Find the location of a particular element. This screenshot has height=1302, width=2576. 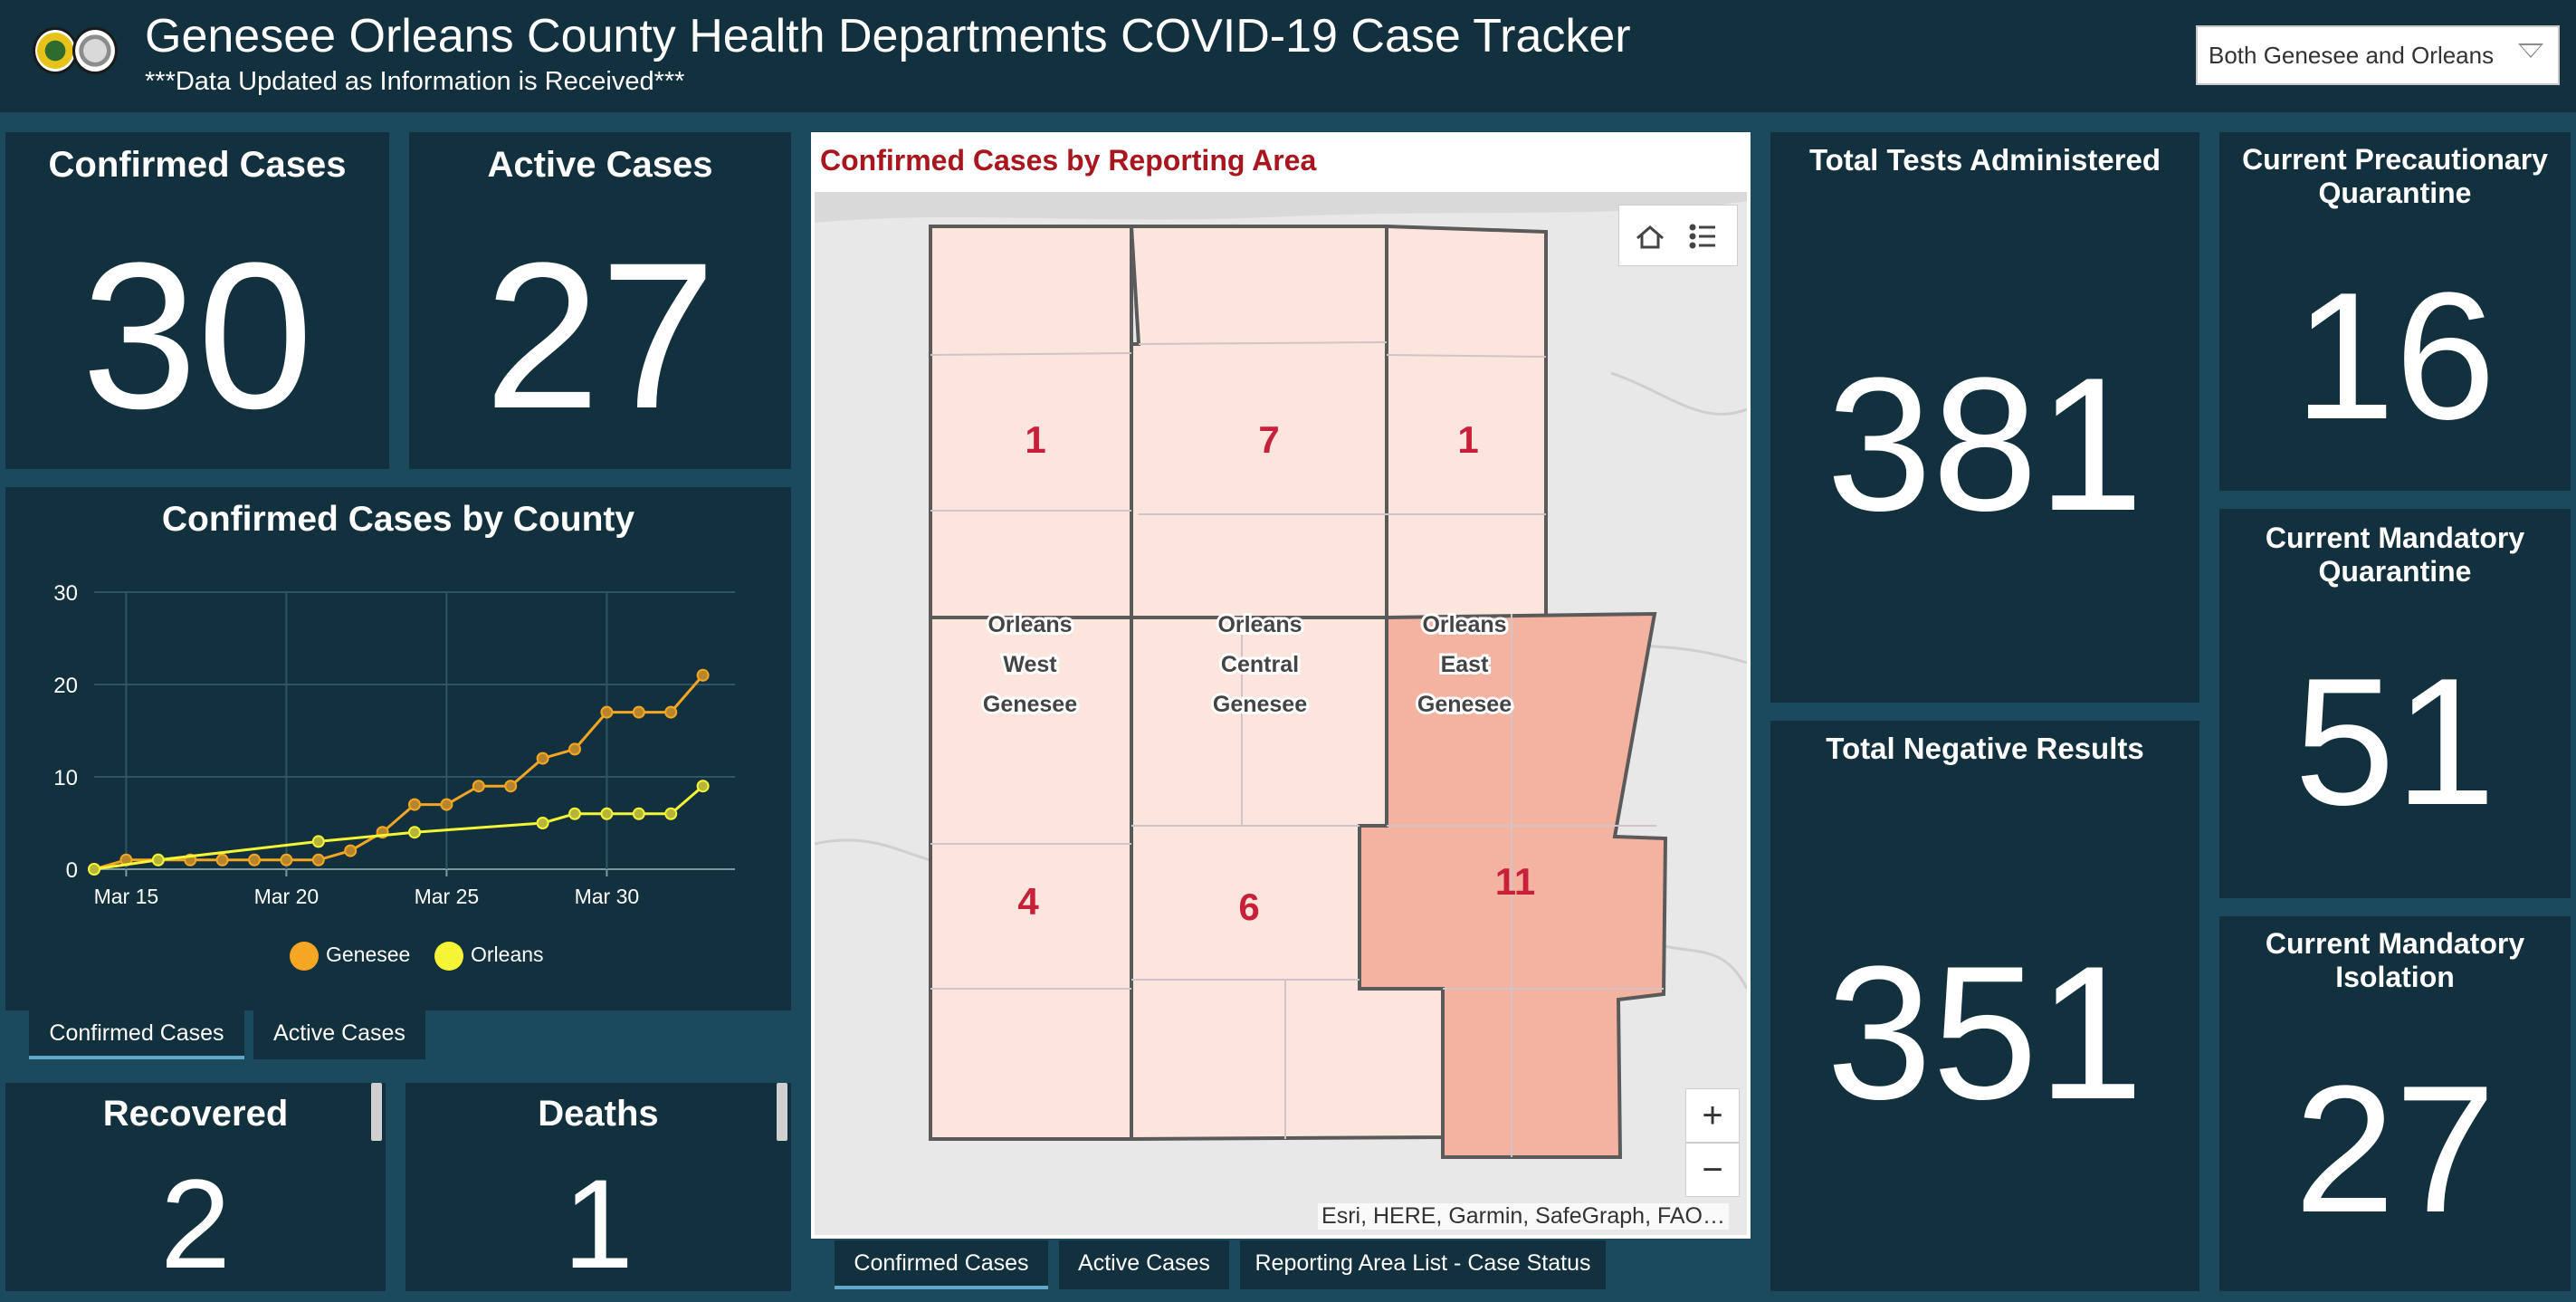

mandatory-isolation-value: 27 is located at coordinates (2395, 1149).